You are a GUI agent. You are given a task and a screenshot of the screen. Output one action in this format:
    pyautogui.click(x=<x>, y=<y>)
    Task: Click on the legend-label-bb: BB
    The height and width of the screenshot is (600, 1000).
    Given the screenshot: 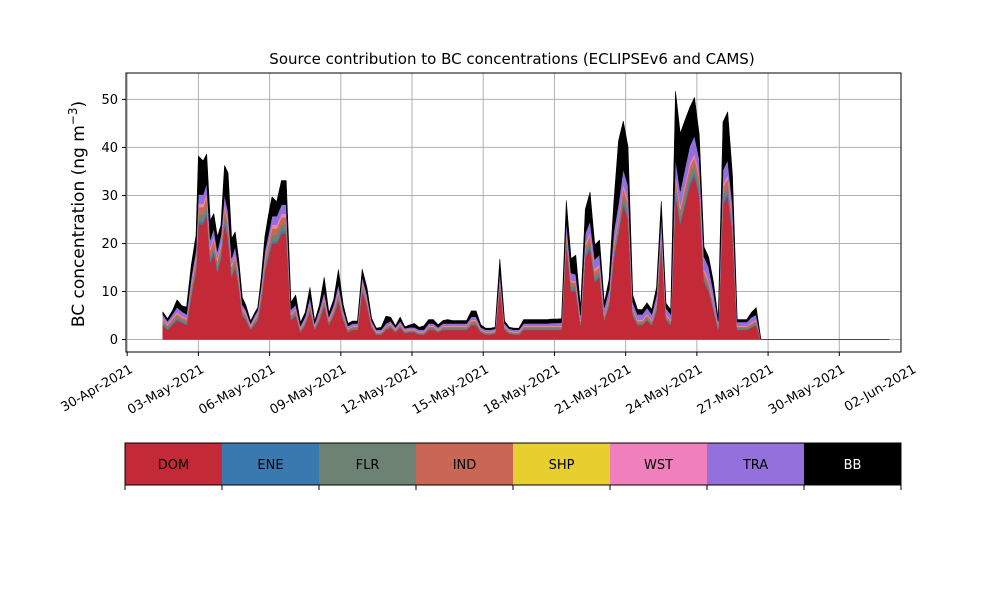 What is the action you would take?
    pyautogui.click(x=853, y=465)
    